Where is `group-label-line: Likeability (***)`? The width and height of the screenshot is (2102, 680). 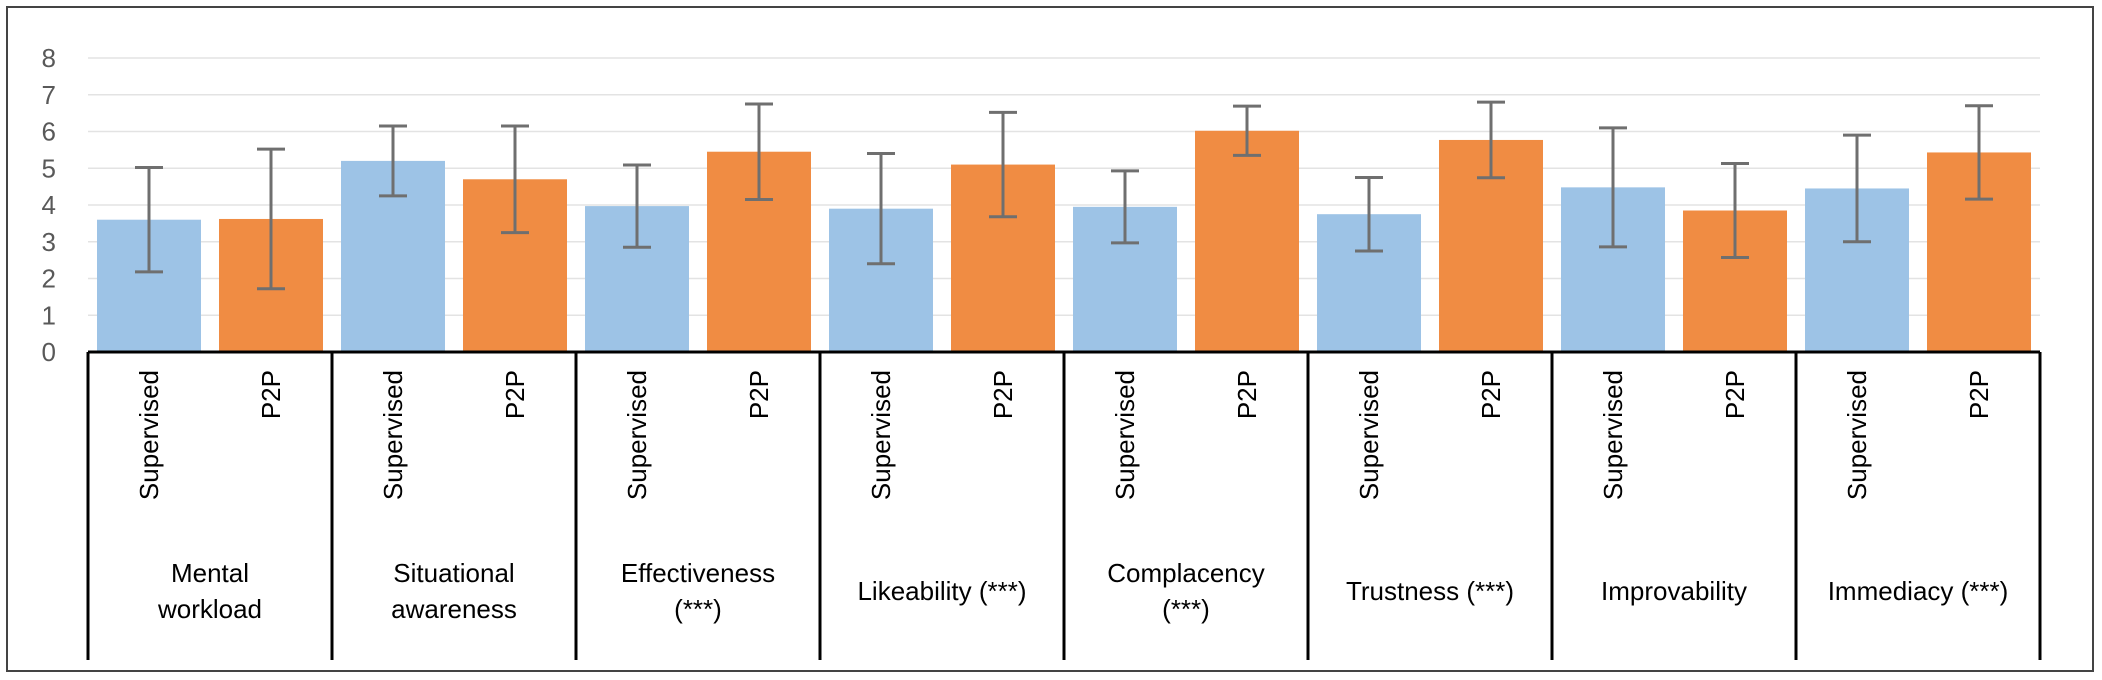 group-label-line: Likeability (***) is located at coordinates (941, 591).